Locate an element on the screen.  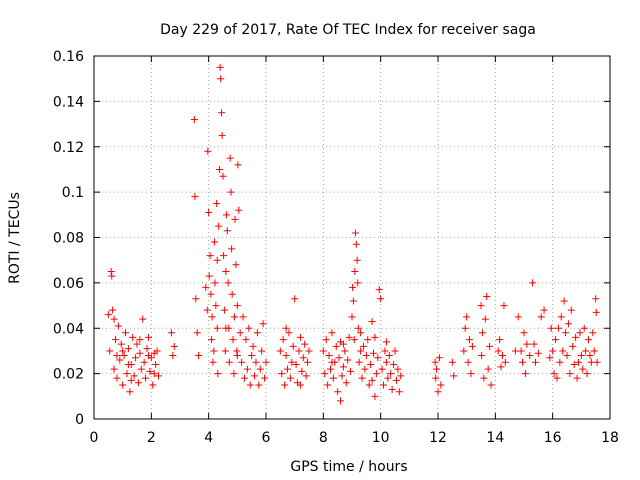
x-tick-label: 16 is located at coordinates (553, 438).